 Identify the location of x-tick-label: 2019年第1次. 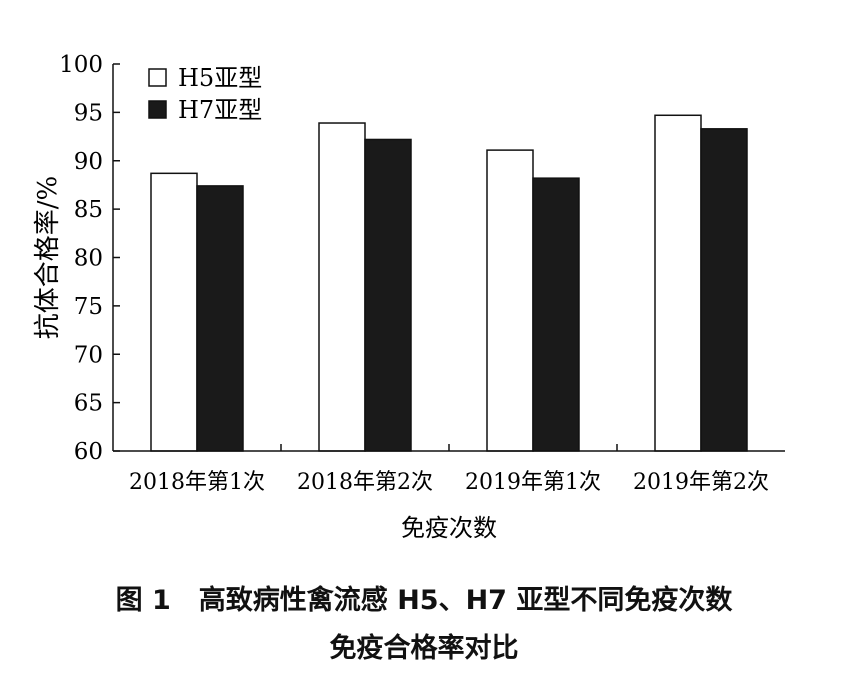
(533, 482).